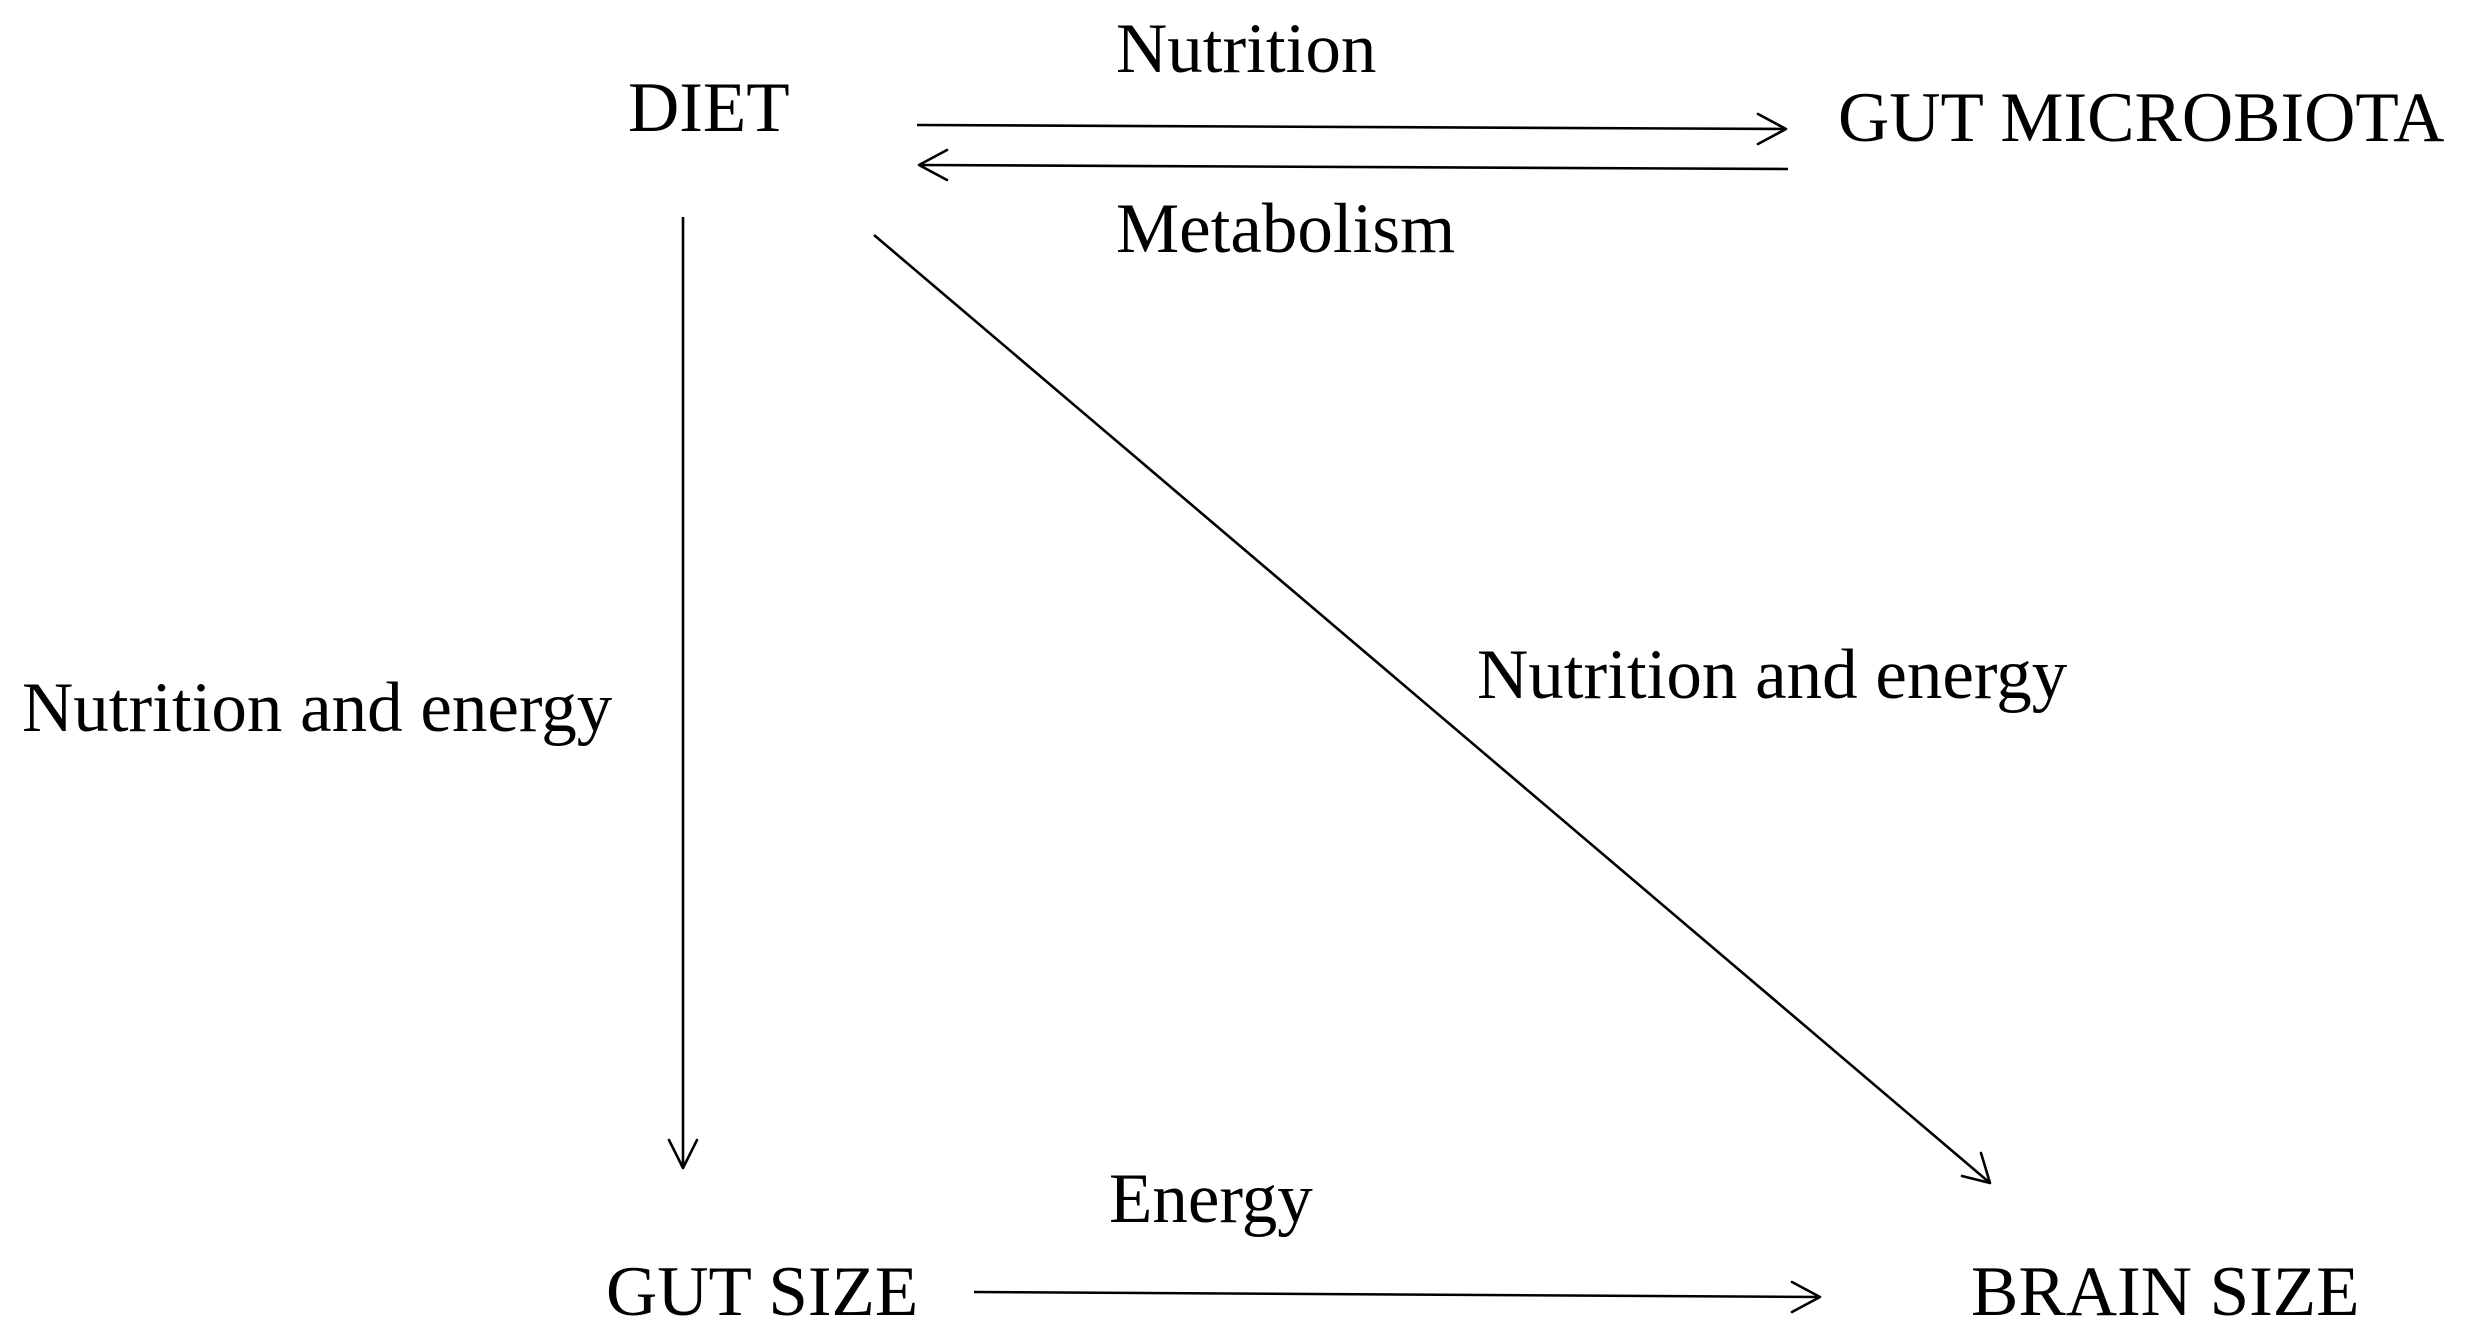  Describe the element at coordinates (1211, 1199) in the screenshot. I see `label-energy: Energy` at that location.